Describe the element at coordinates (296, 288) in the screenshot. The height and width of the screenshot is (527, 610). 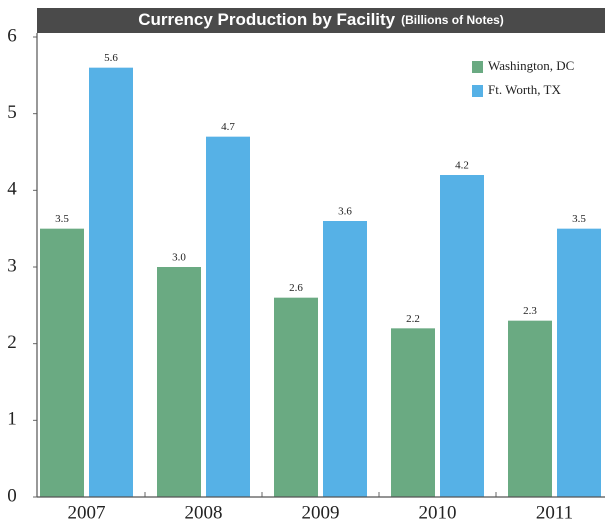
I see `value-label: 2.6` at that location.